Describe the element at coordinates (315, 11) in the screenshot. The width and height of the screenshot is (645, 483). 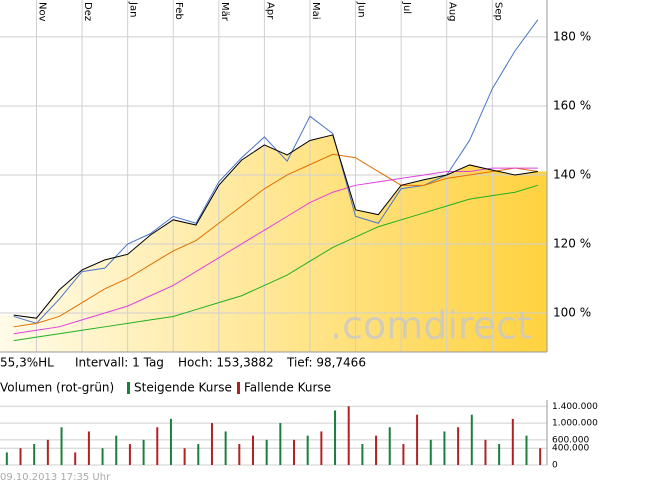
I see `x-tick-label: Mai` at that location.